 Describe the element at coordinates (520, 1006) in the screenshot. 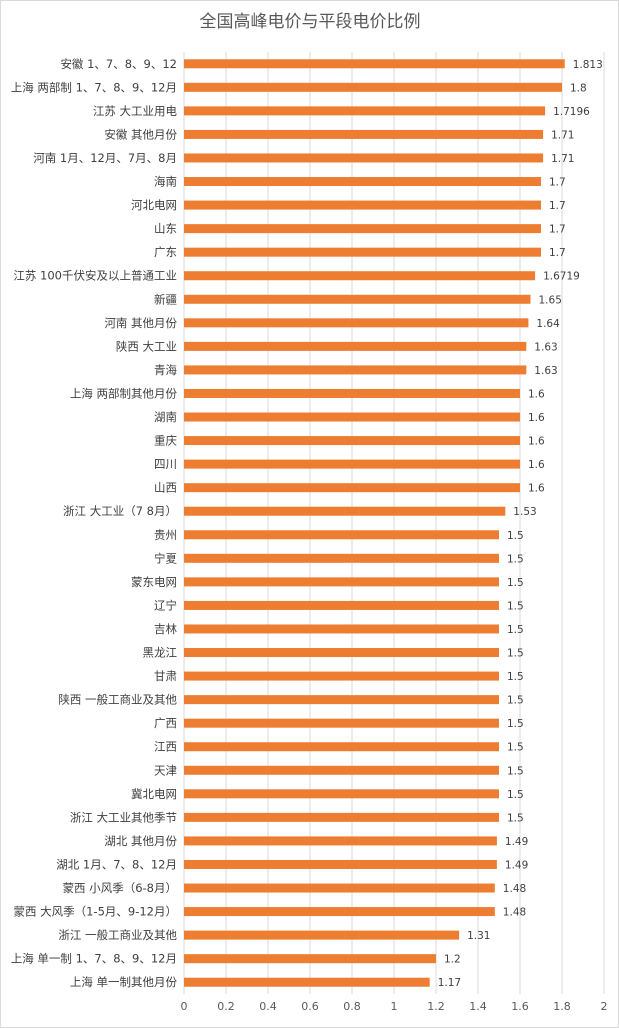

I see `x-tick-label: 1.6` at that location.